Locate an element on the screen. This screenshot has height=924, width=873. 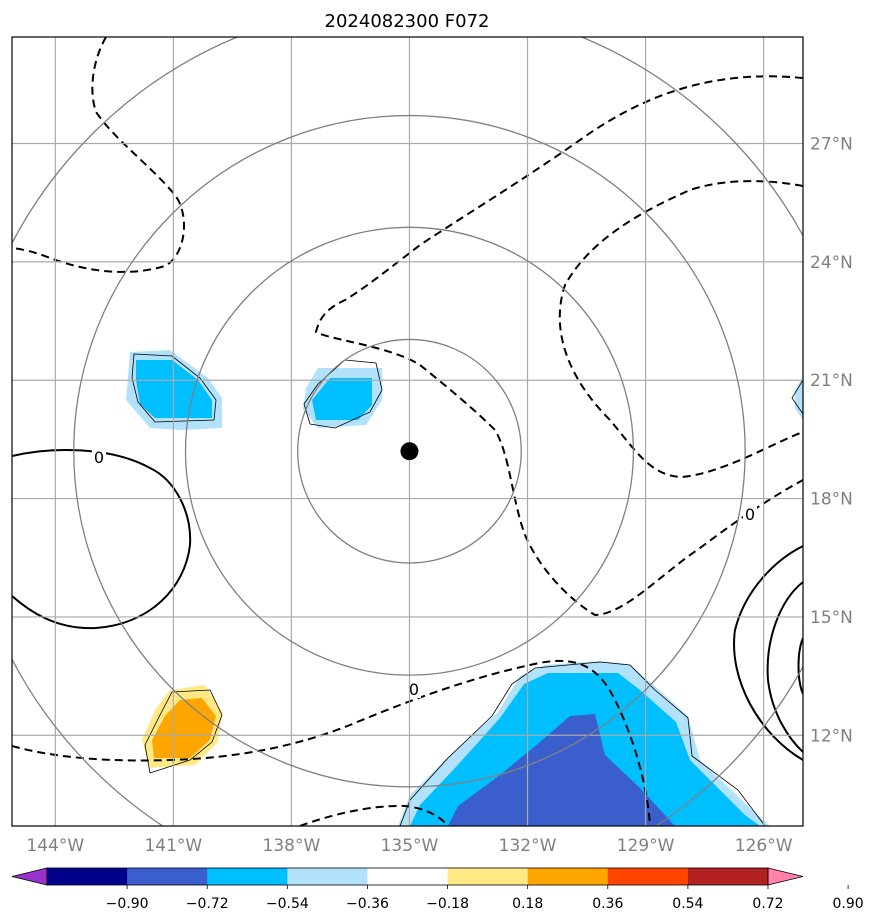
colorbar-frame is located at coordinates (407, 876).